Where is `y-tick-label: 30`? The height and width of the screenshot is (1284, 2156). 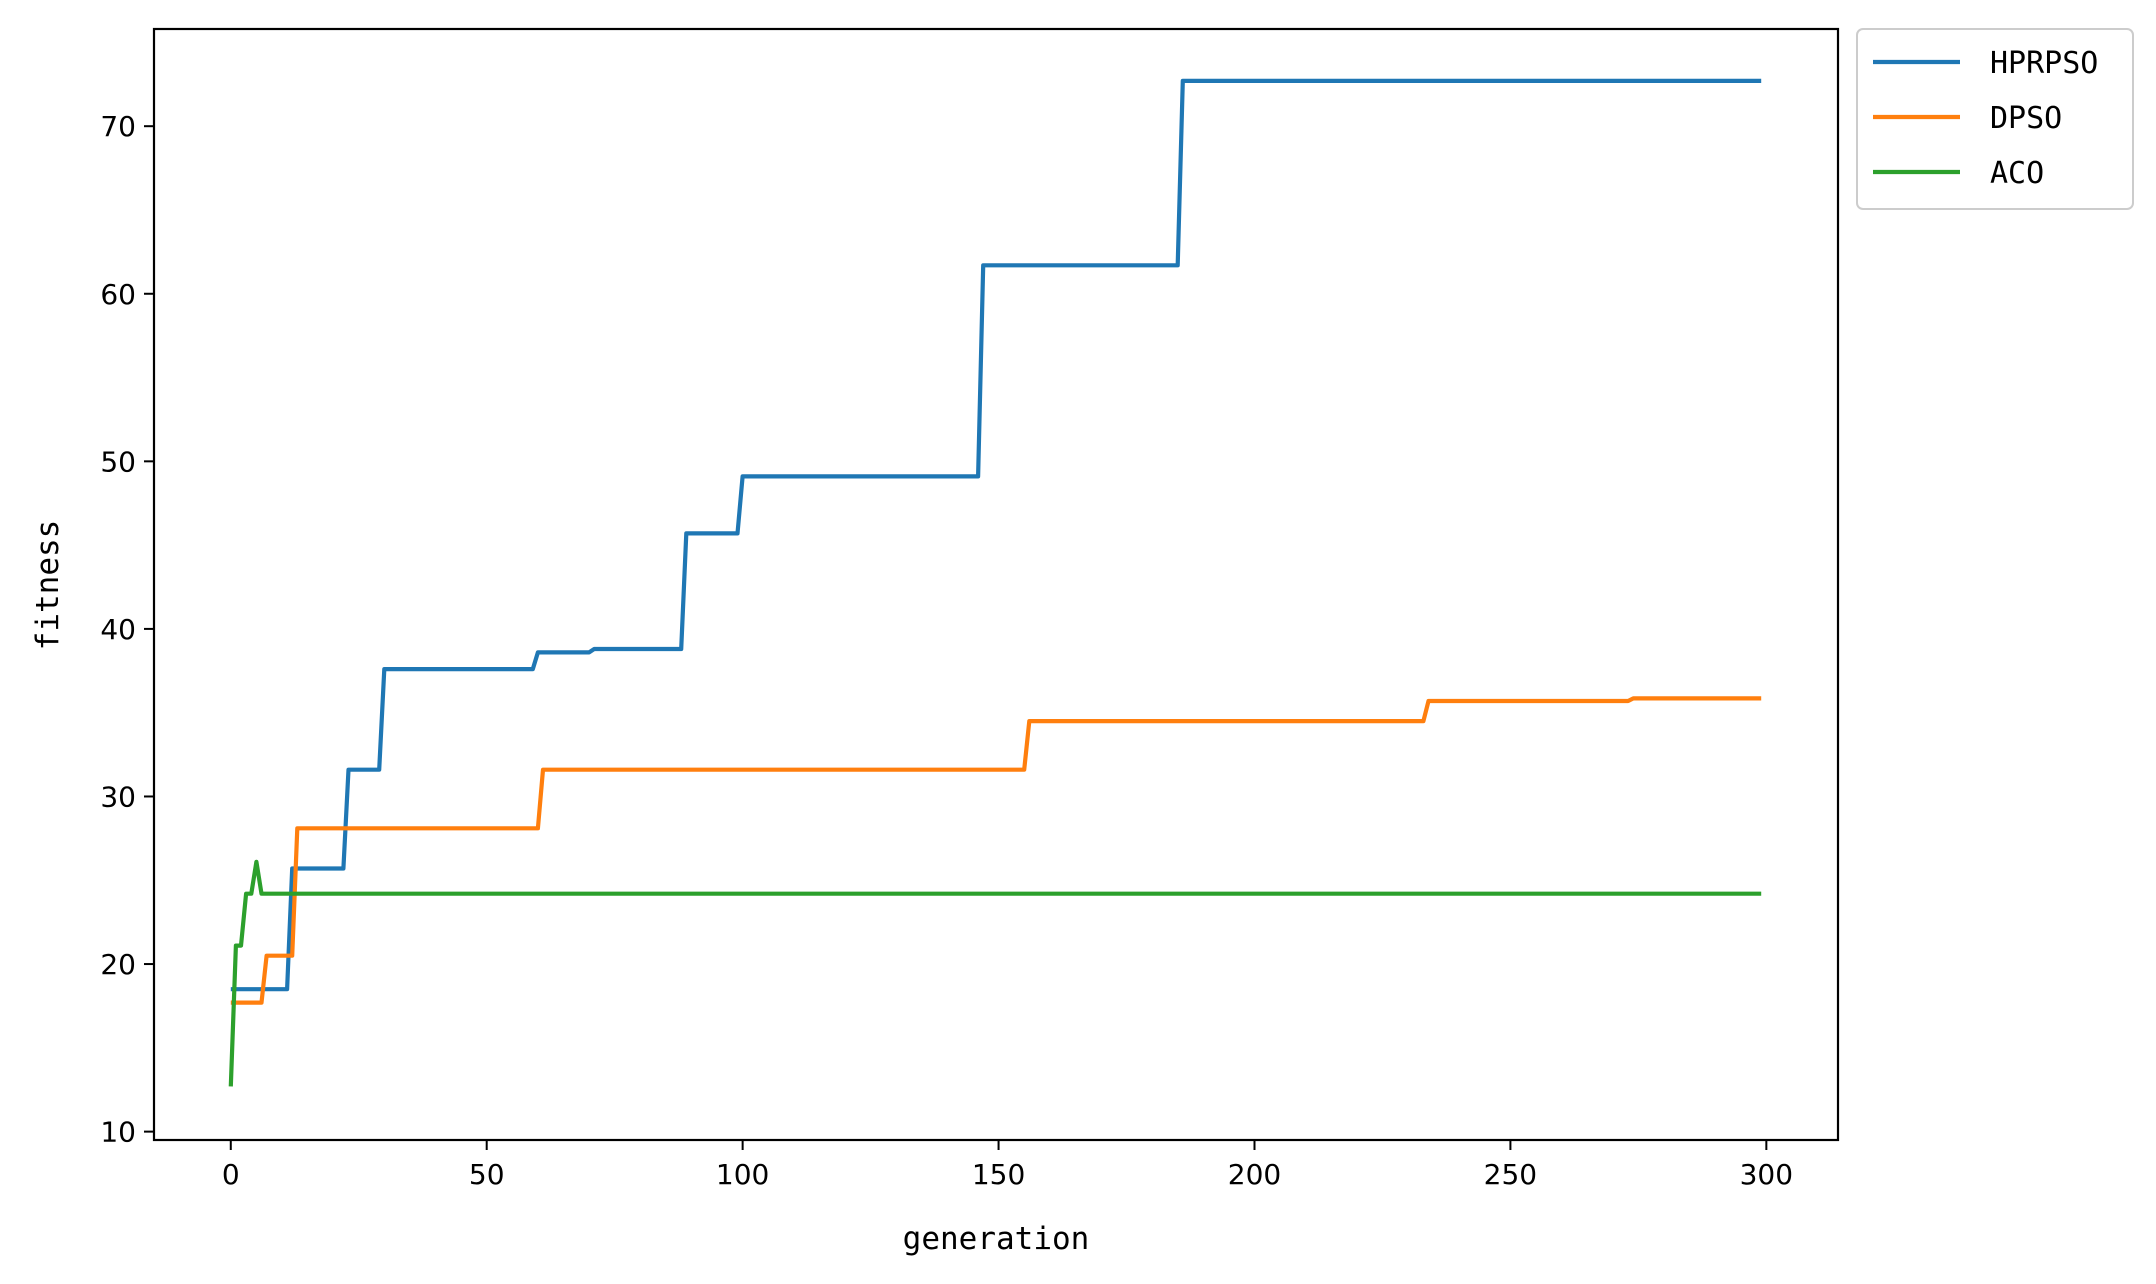
y-tick-label: 30 is located at coordinates (118, 796).